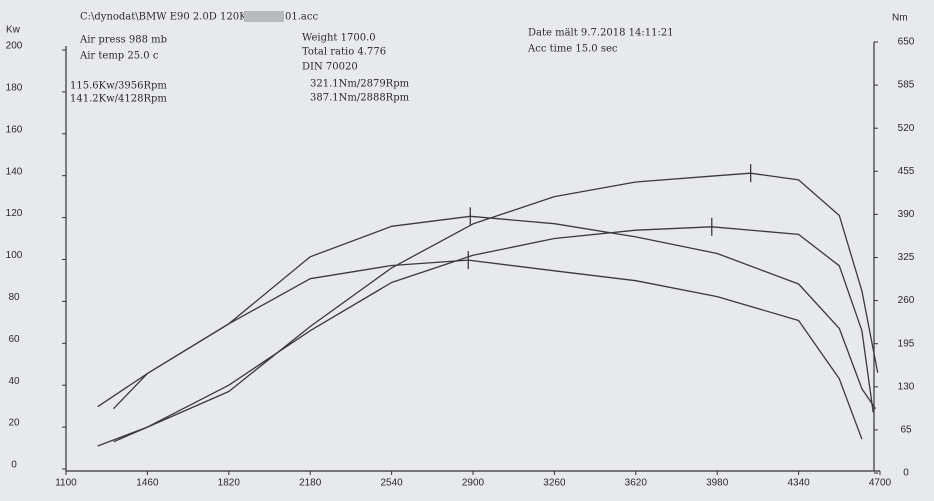  Describe the element at coordinates (906, 257) in the screenshot. I see `y2-tick-label: 325` at that location.